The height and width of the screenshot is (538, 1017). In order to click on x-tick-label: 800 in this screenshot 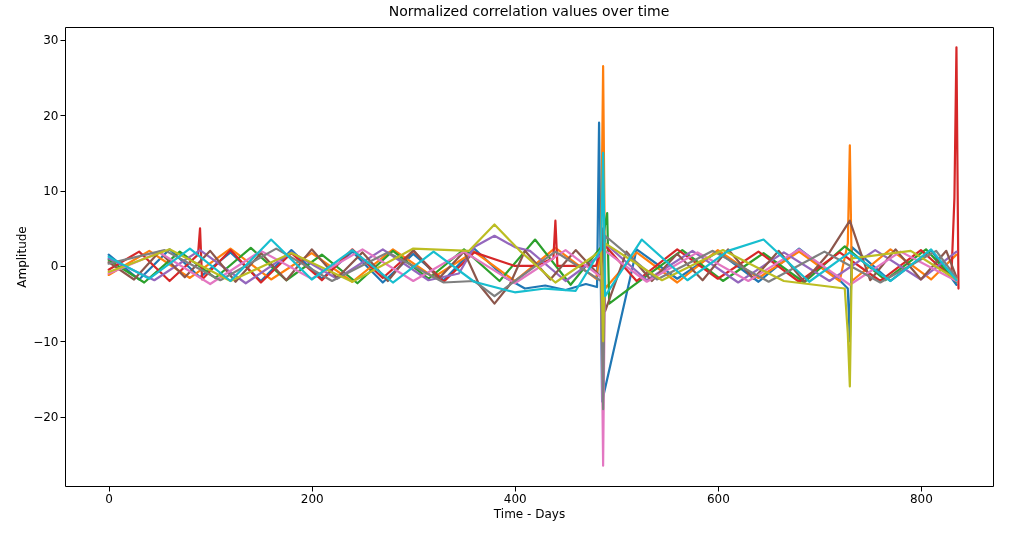, I will do `click(921, 498)`.